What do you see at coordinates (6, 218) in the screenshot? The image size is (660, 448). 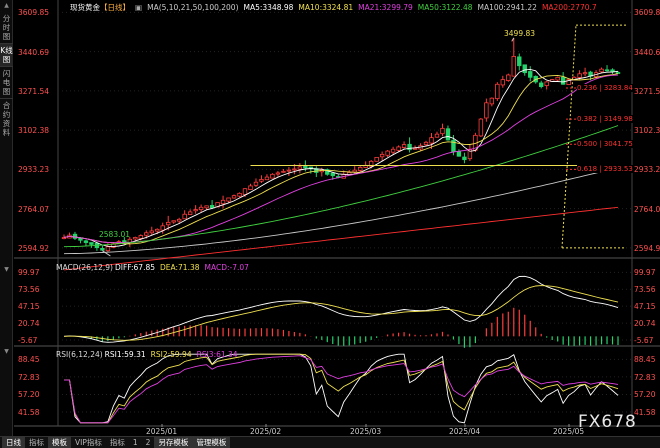 I see `sidebar: ▲ 分时图 K线图 闪电图 合约资料 ▼ ▼` at bounding box center [6, 218].